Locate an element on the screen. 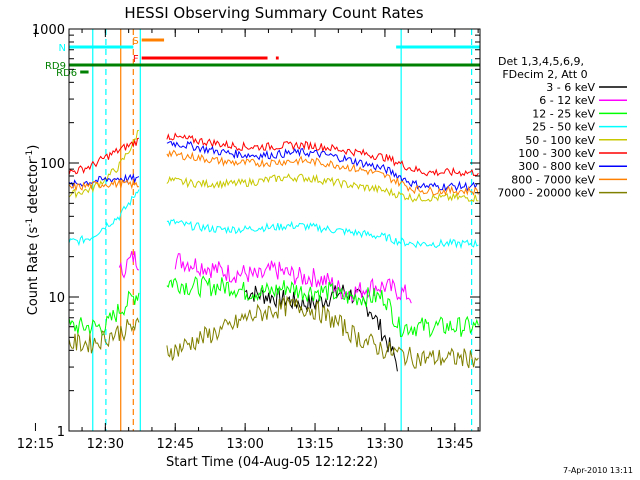 The width and height of the screenshot is (640, 480). legend-label-6-12-kev: 6 - 12 keV is located at coordinates (567, 100).